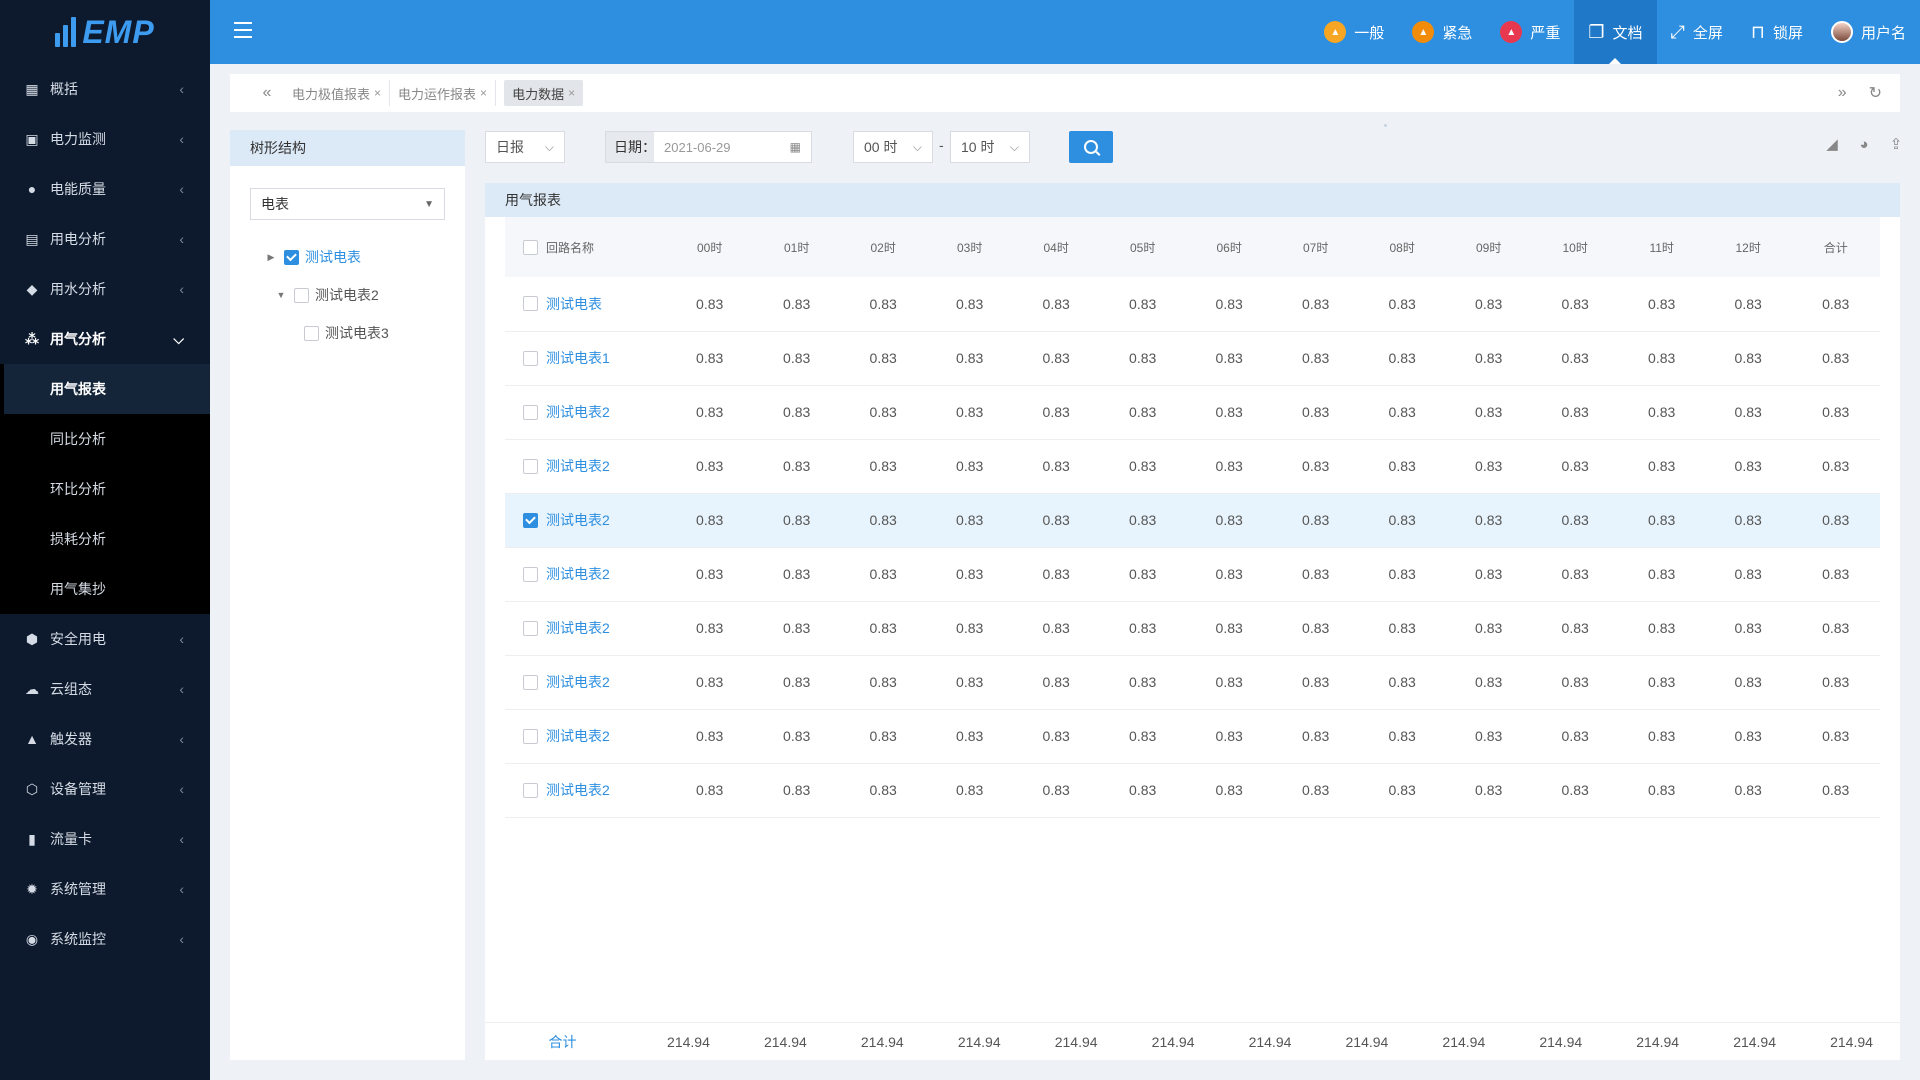 The image size is (1920, 1080). Describe the element at coordinates (1868, 32) in the screenshot. I see `topbar-user-button: 用户名` at that location.